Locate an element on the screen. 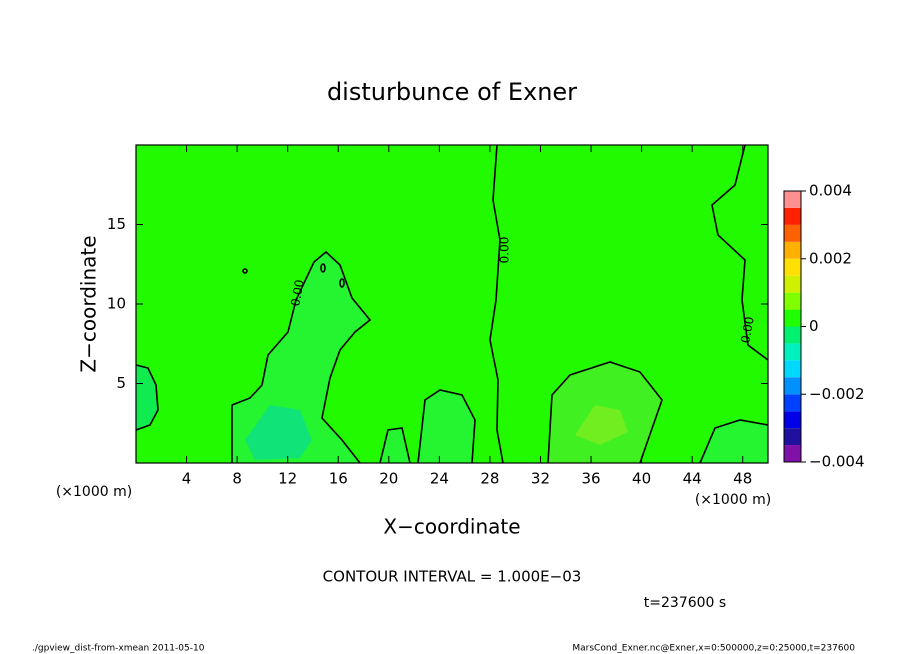  x-tick-label: 12 is located at coordinates (287, 479).